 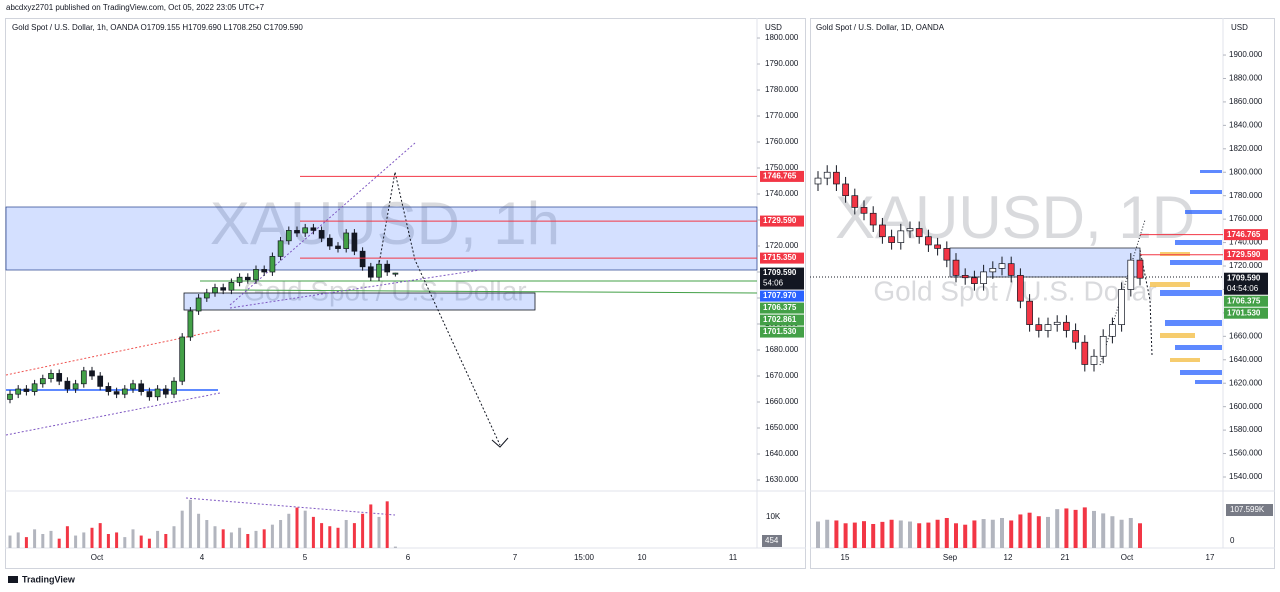 What do you see at coordinates (642, 557) in the screenshot?
I see `x-tick-label: 10` at bounding box center [642, 557].